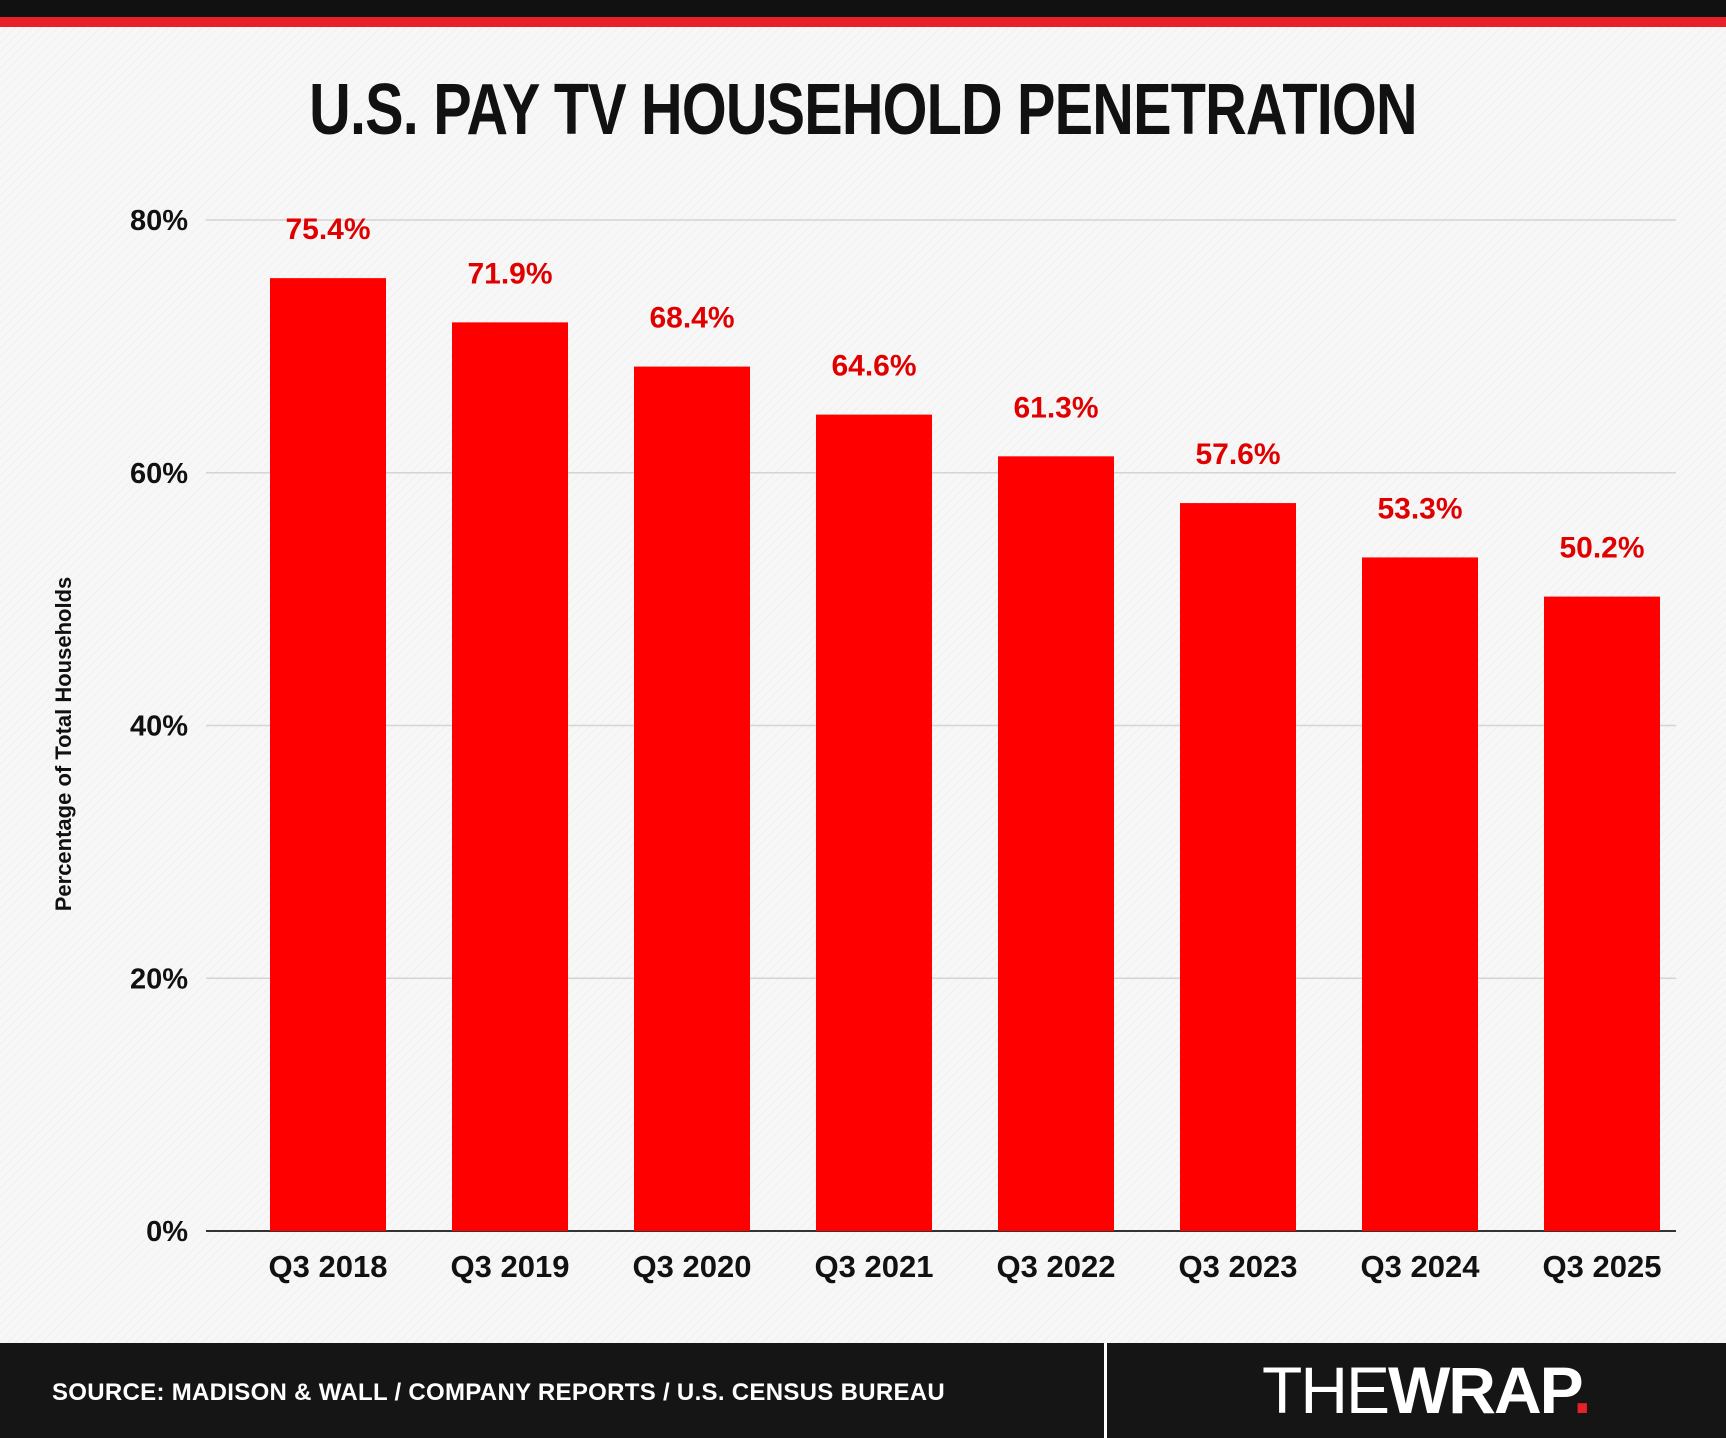 This screenshot has height=1438, width=1726. I want to click on logo-bold: WRAP, so click(1481, 1390).